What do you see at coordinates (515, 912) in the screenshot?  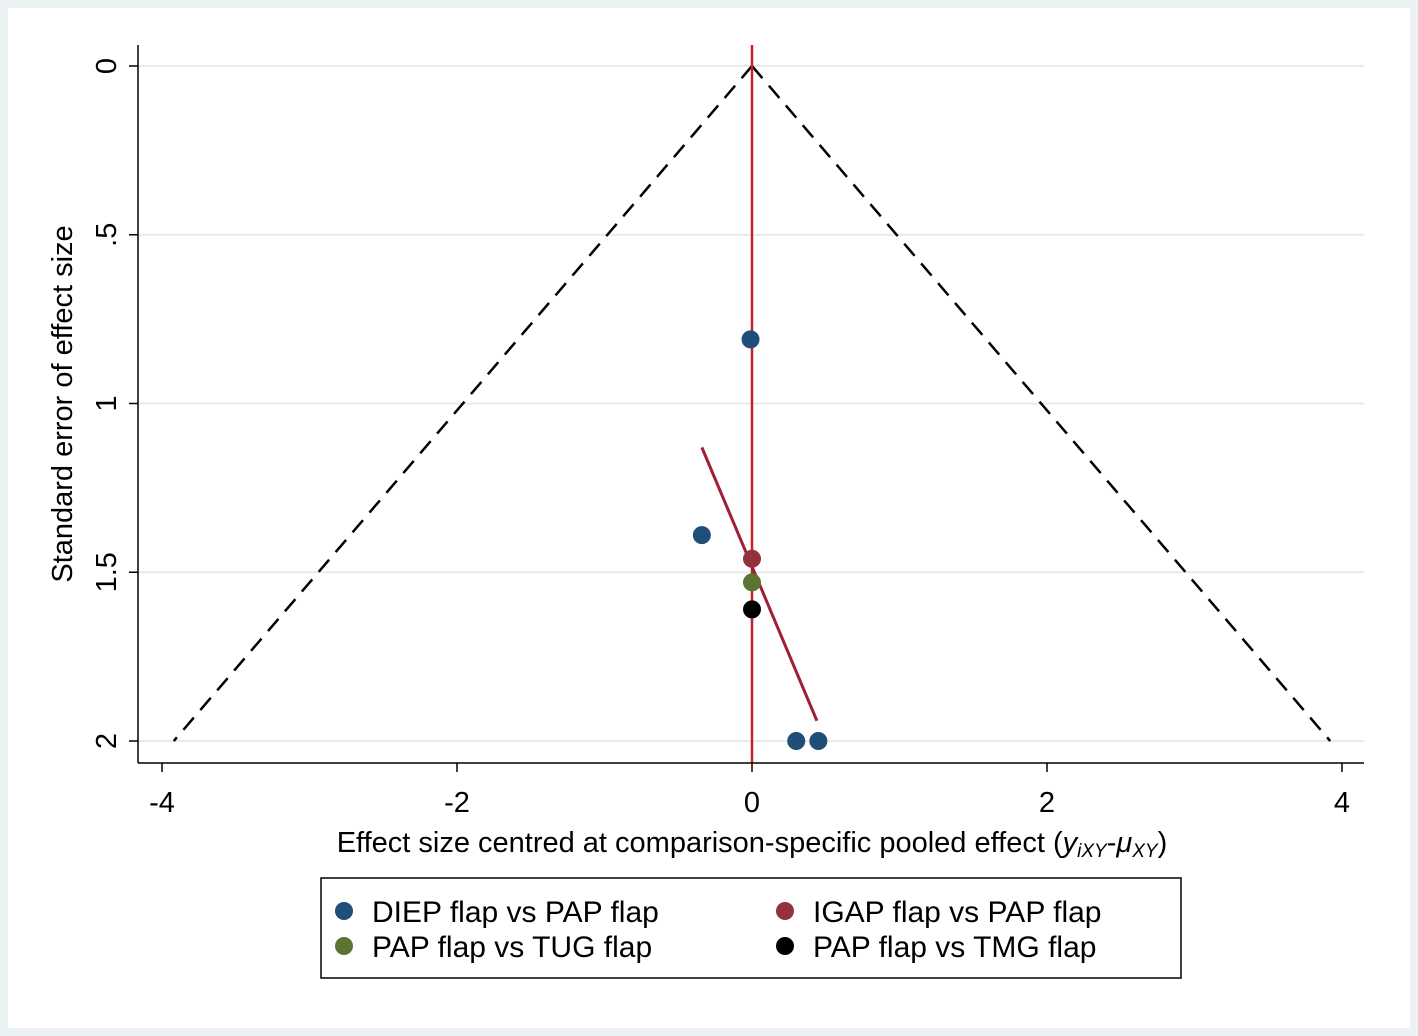 I see `legend-label-diep-pap: DIEP flap vs PAP flap` at bounding box center [515, 912].